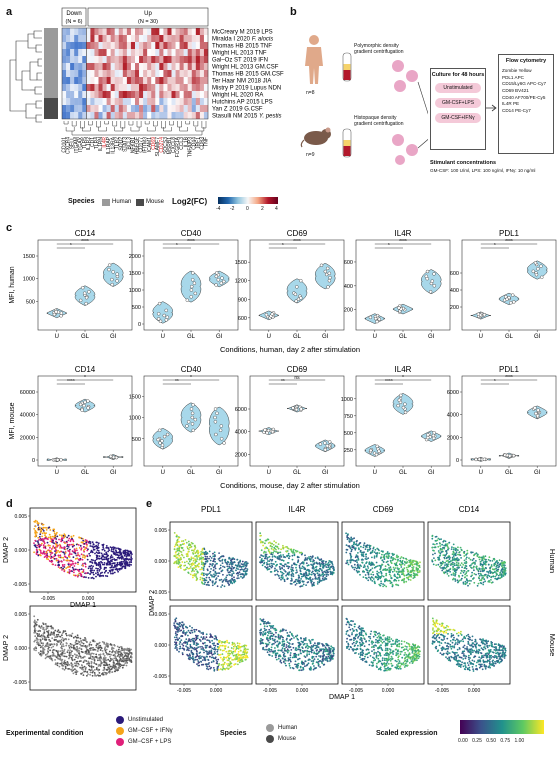 The width and height of the screenshot is (558, 773). What do you see at coordinates (198, 142) in the screenshot?
I see `gene-label: IRF1` at bounding box center [198, 142].